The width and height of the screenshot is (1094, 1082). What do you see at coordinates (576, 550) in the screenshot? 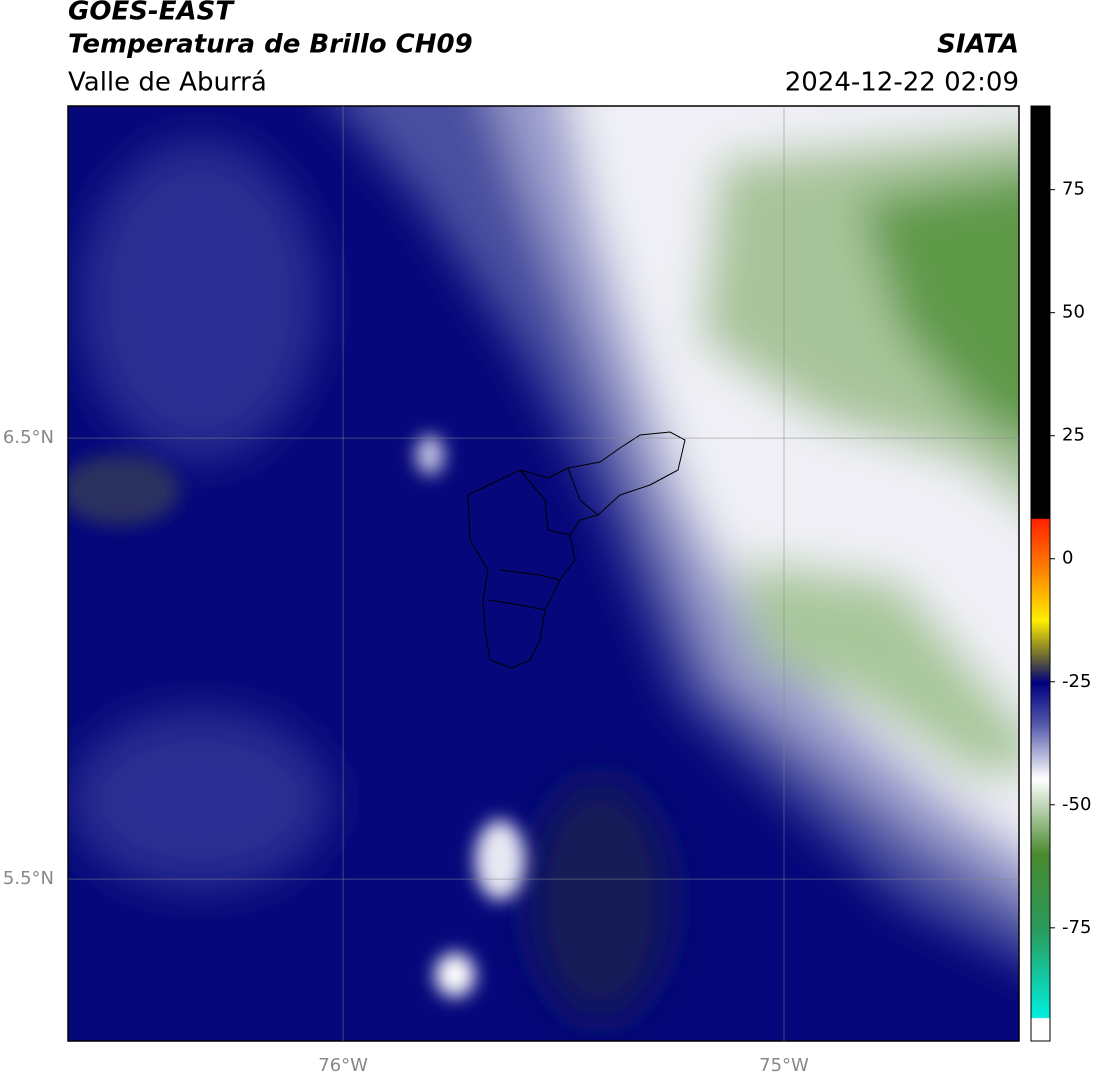
I see `region-outline` at bounding box center [576, 550].